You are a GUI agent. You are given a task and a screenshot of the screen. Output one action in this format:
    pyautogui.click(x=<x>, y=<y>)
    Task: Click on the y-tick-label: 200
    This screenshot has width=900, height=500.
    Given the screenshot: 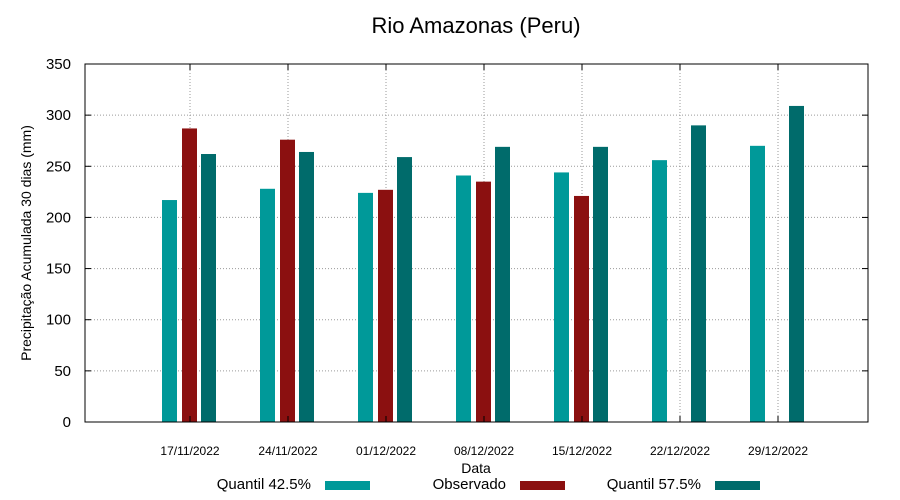 What is the action you would take?
    pyautogui.click(x=58, y=217)
    